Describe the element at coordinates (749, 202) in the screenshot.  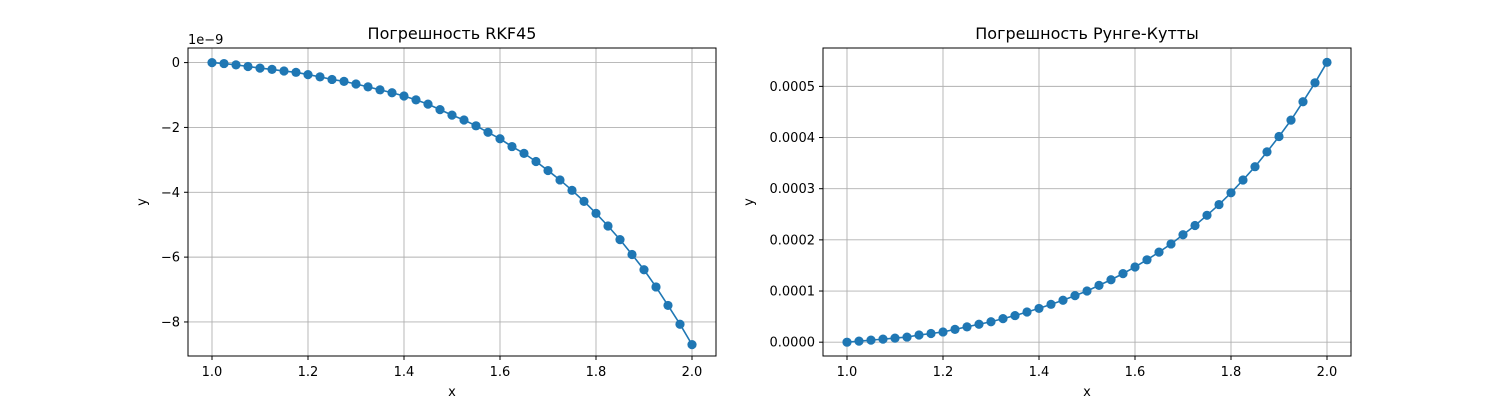
I see `y-axis-label: y` at that location.